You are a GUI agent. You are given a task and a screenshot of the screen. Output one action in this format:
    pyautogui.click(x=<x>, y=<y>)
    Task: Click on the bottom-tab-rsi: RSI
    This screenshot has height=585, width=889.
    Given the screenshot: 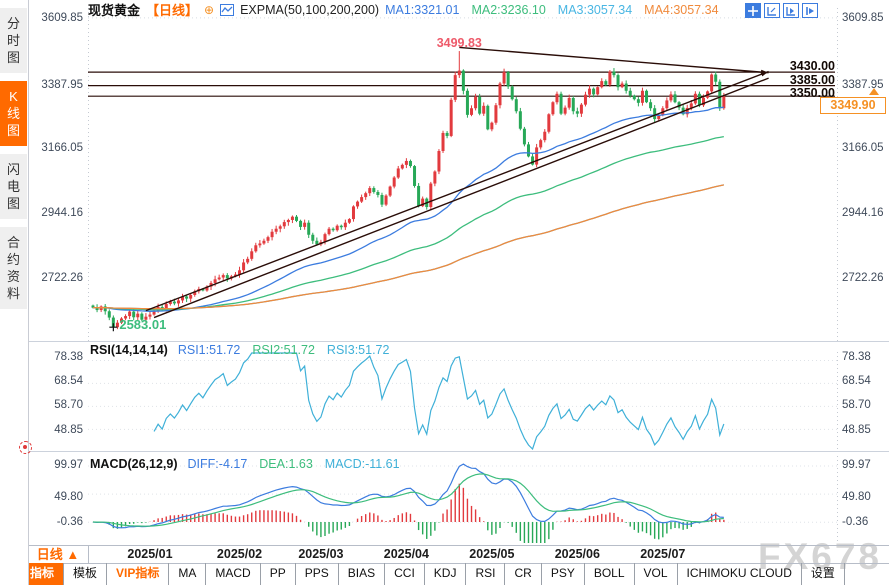 What is the action you would take?
    pyautogui.click(x=486, y=574)
    